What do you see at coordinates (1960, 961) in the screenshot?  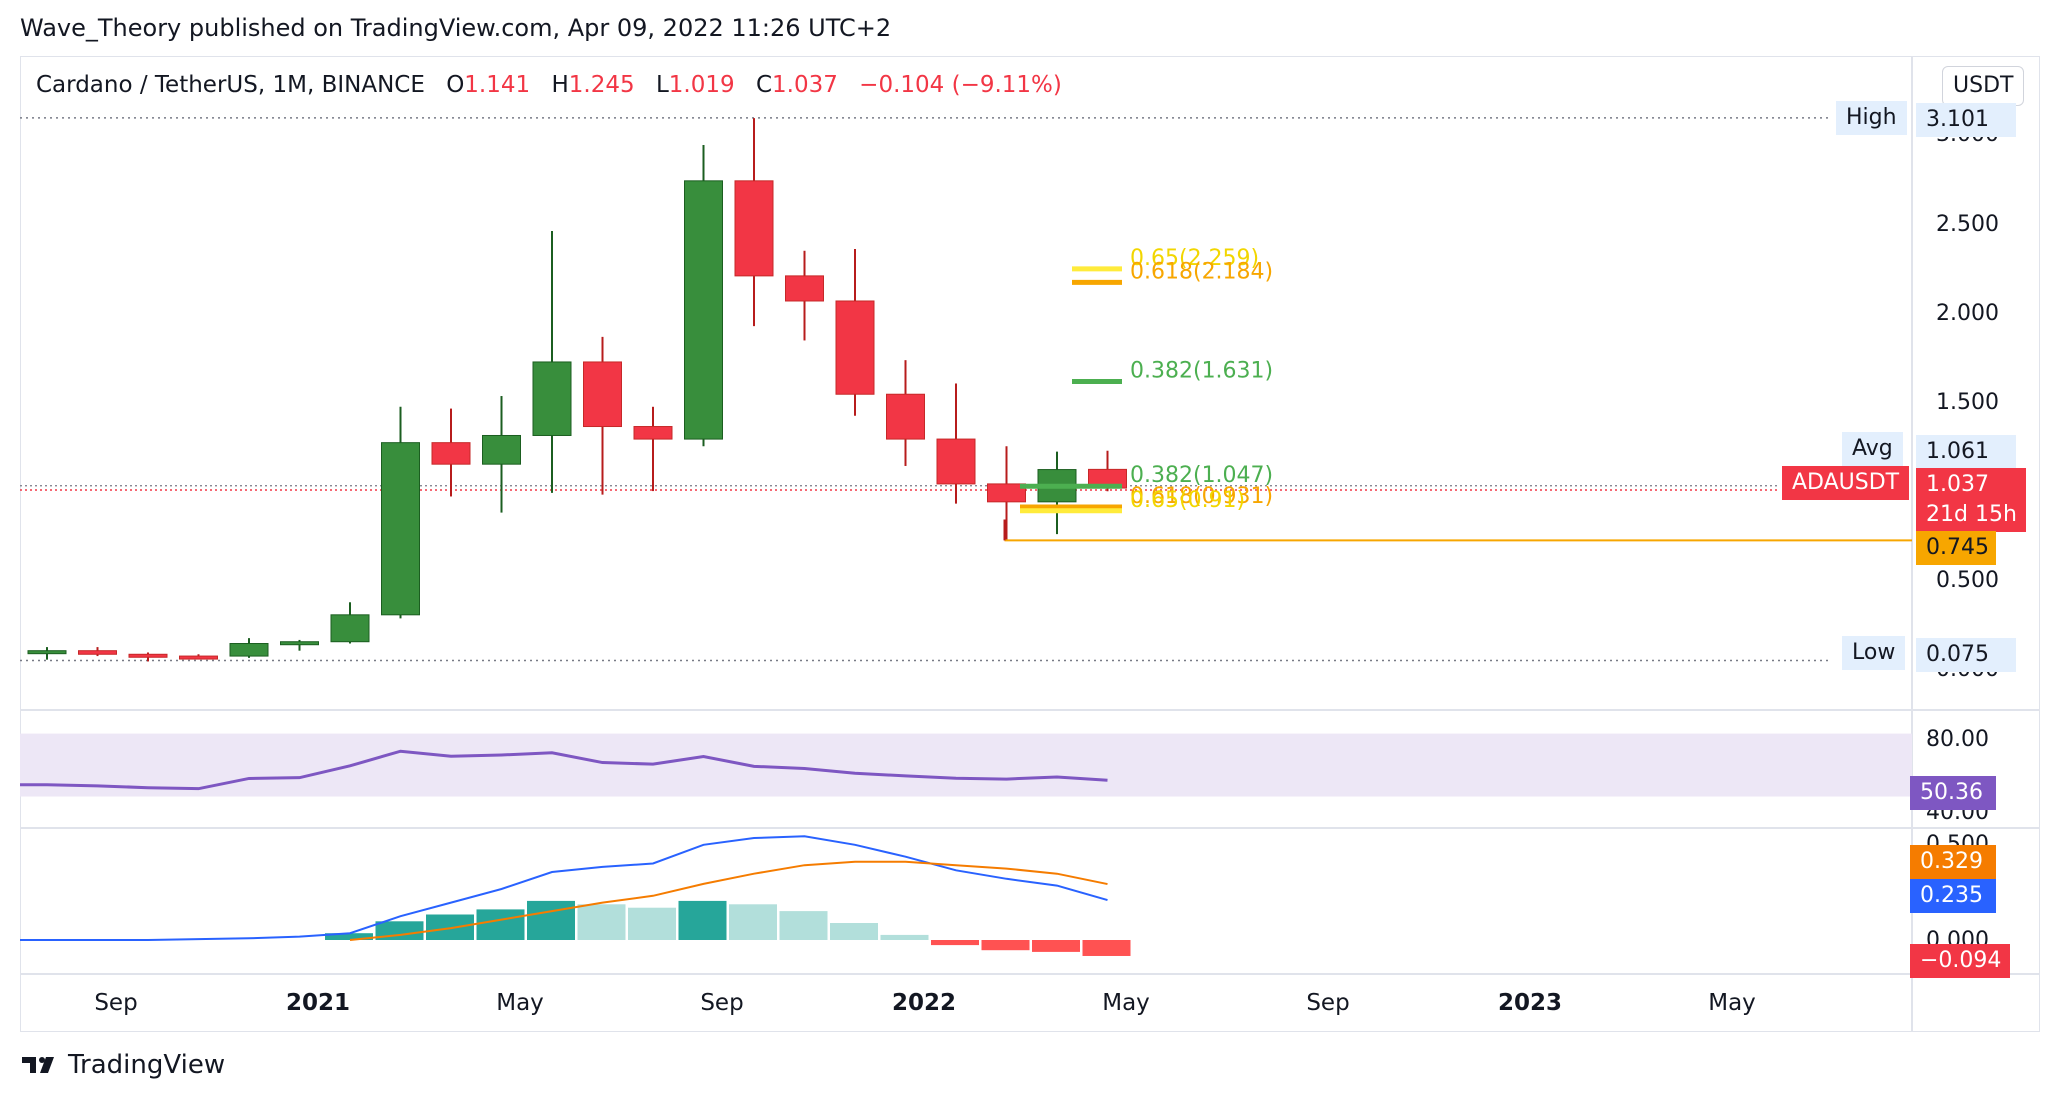 I see `histogram-value-tag: −0.094` at bounding box center [1960, 961].